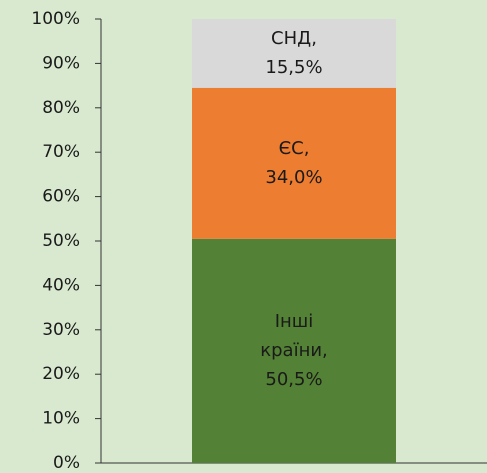 Image resolution: width=487 pixels, height=473 pixels. Describe the element at coordinates (61, 108) in the screenshot. I see `y-tick-label: 80%` at that location.